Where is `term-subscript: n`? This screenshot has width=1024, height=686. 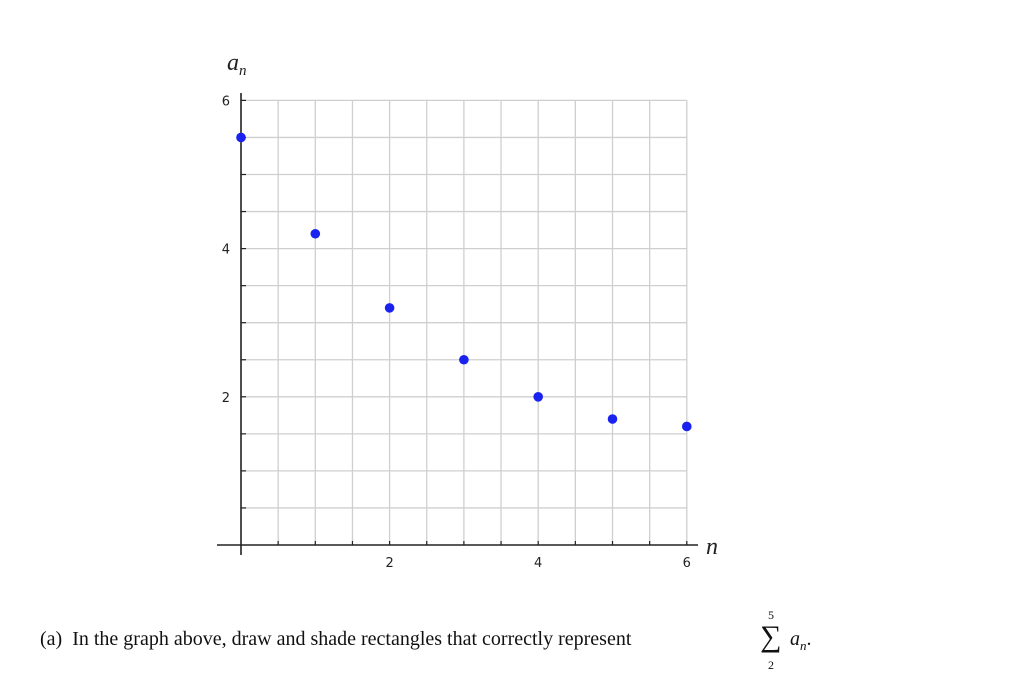 term-subscript: n is located at coordinates (803, 645).